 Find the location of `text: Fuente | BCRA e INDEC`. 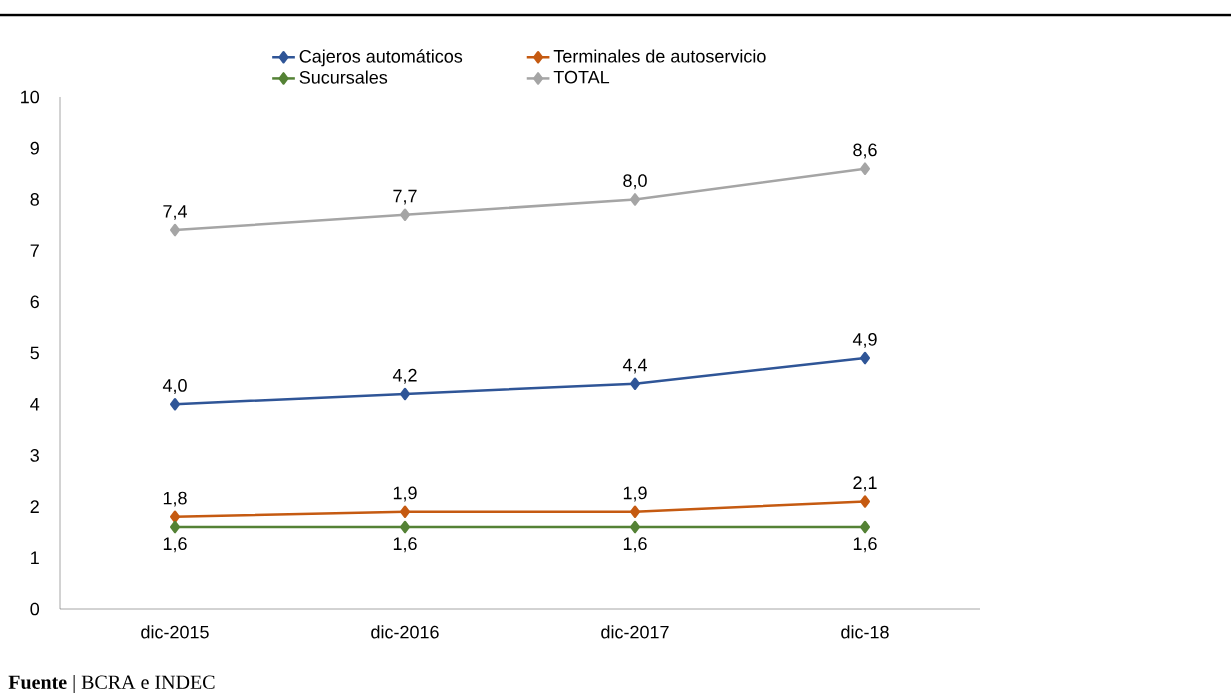

text: Fuente | BCRA e INDEC is located at coordinates (111, 684).